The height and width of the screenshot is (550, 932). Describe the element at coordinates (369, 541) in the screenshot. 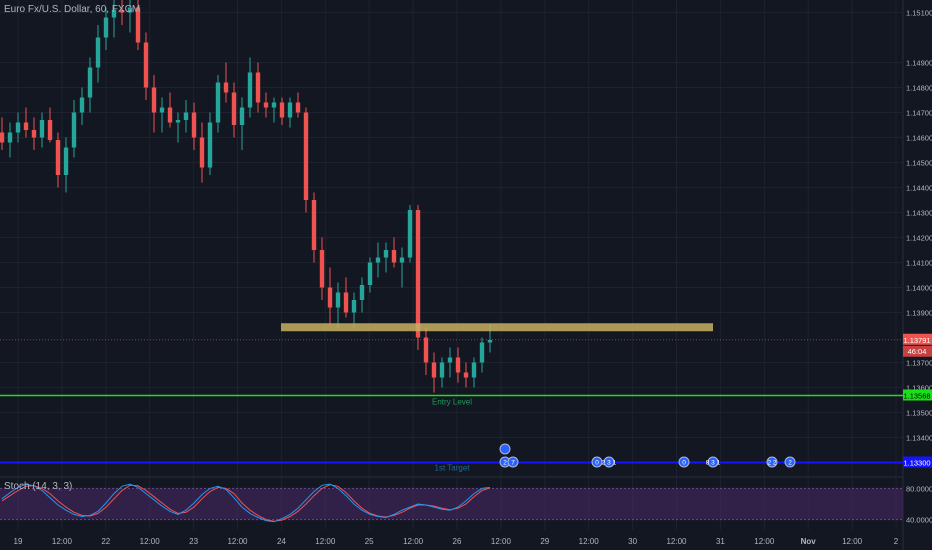

I see `x-tick-label: 25` at that location.